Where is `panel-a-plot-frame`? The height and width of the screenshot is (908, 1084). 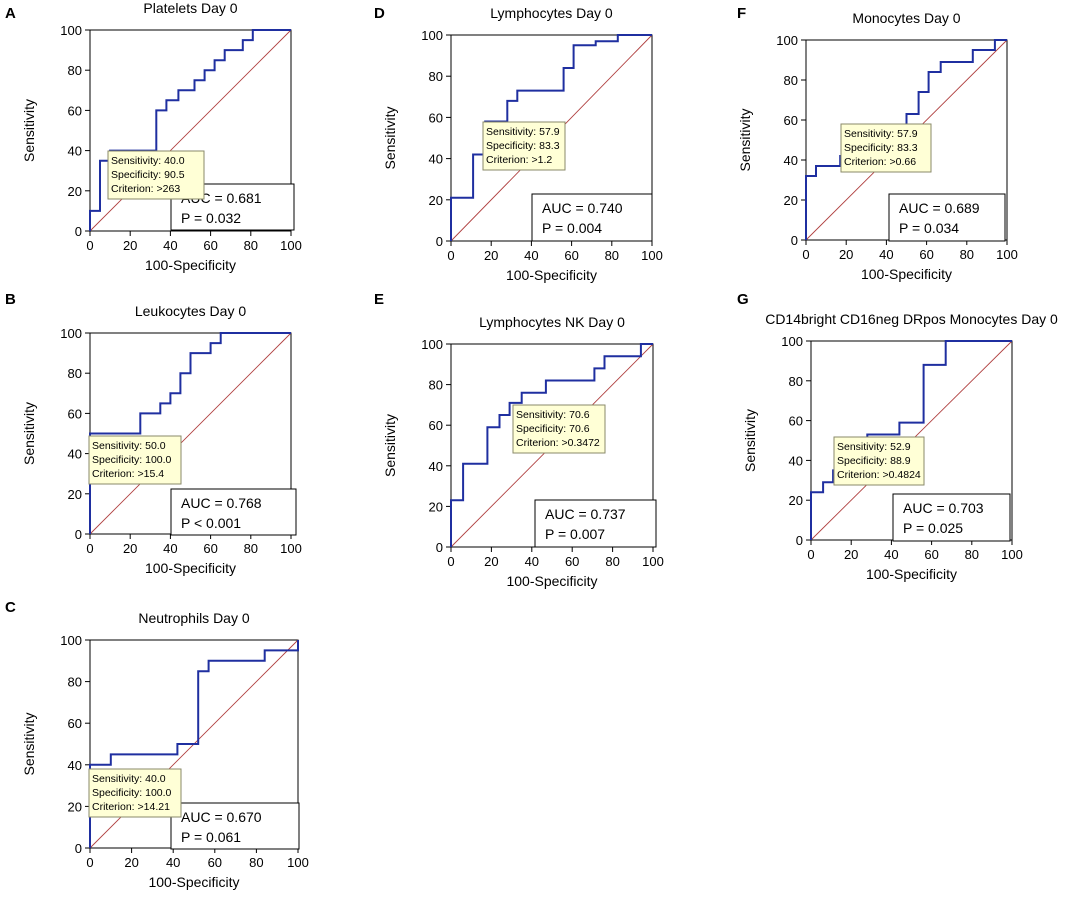 panel-a-plot-frame is located at coordinates (190, 130).